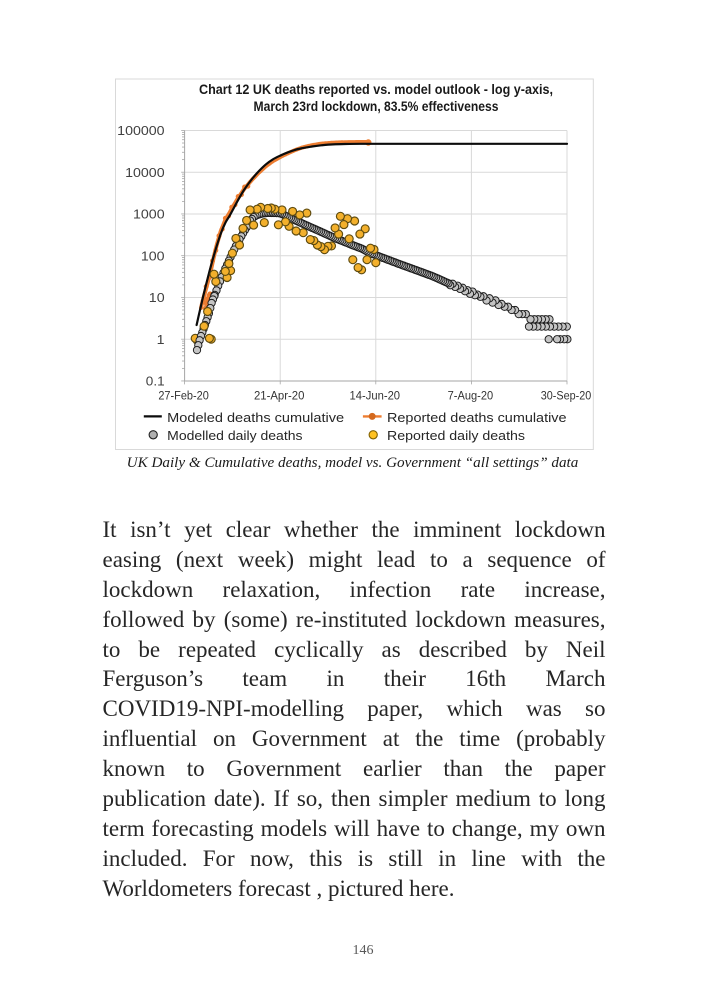 This screenshot has height=992, width=709. What do you see at coordinates (145, 172) in the screenshot?
I see `svg-text: 10000` at bounding box center [145, 172].